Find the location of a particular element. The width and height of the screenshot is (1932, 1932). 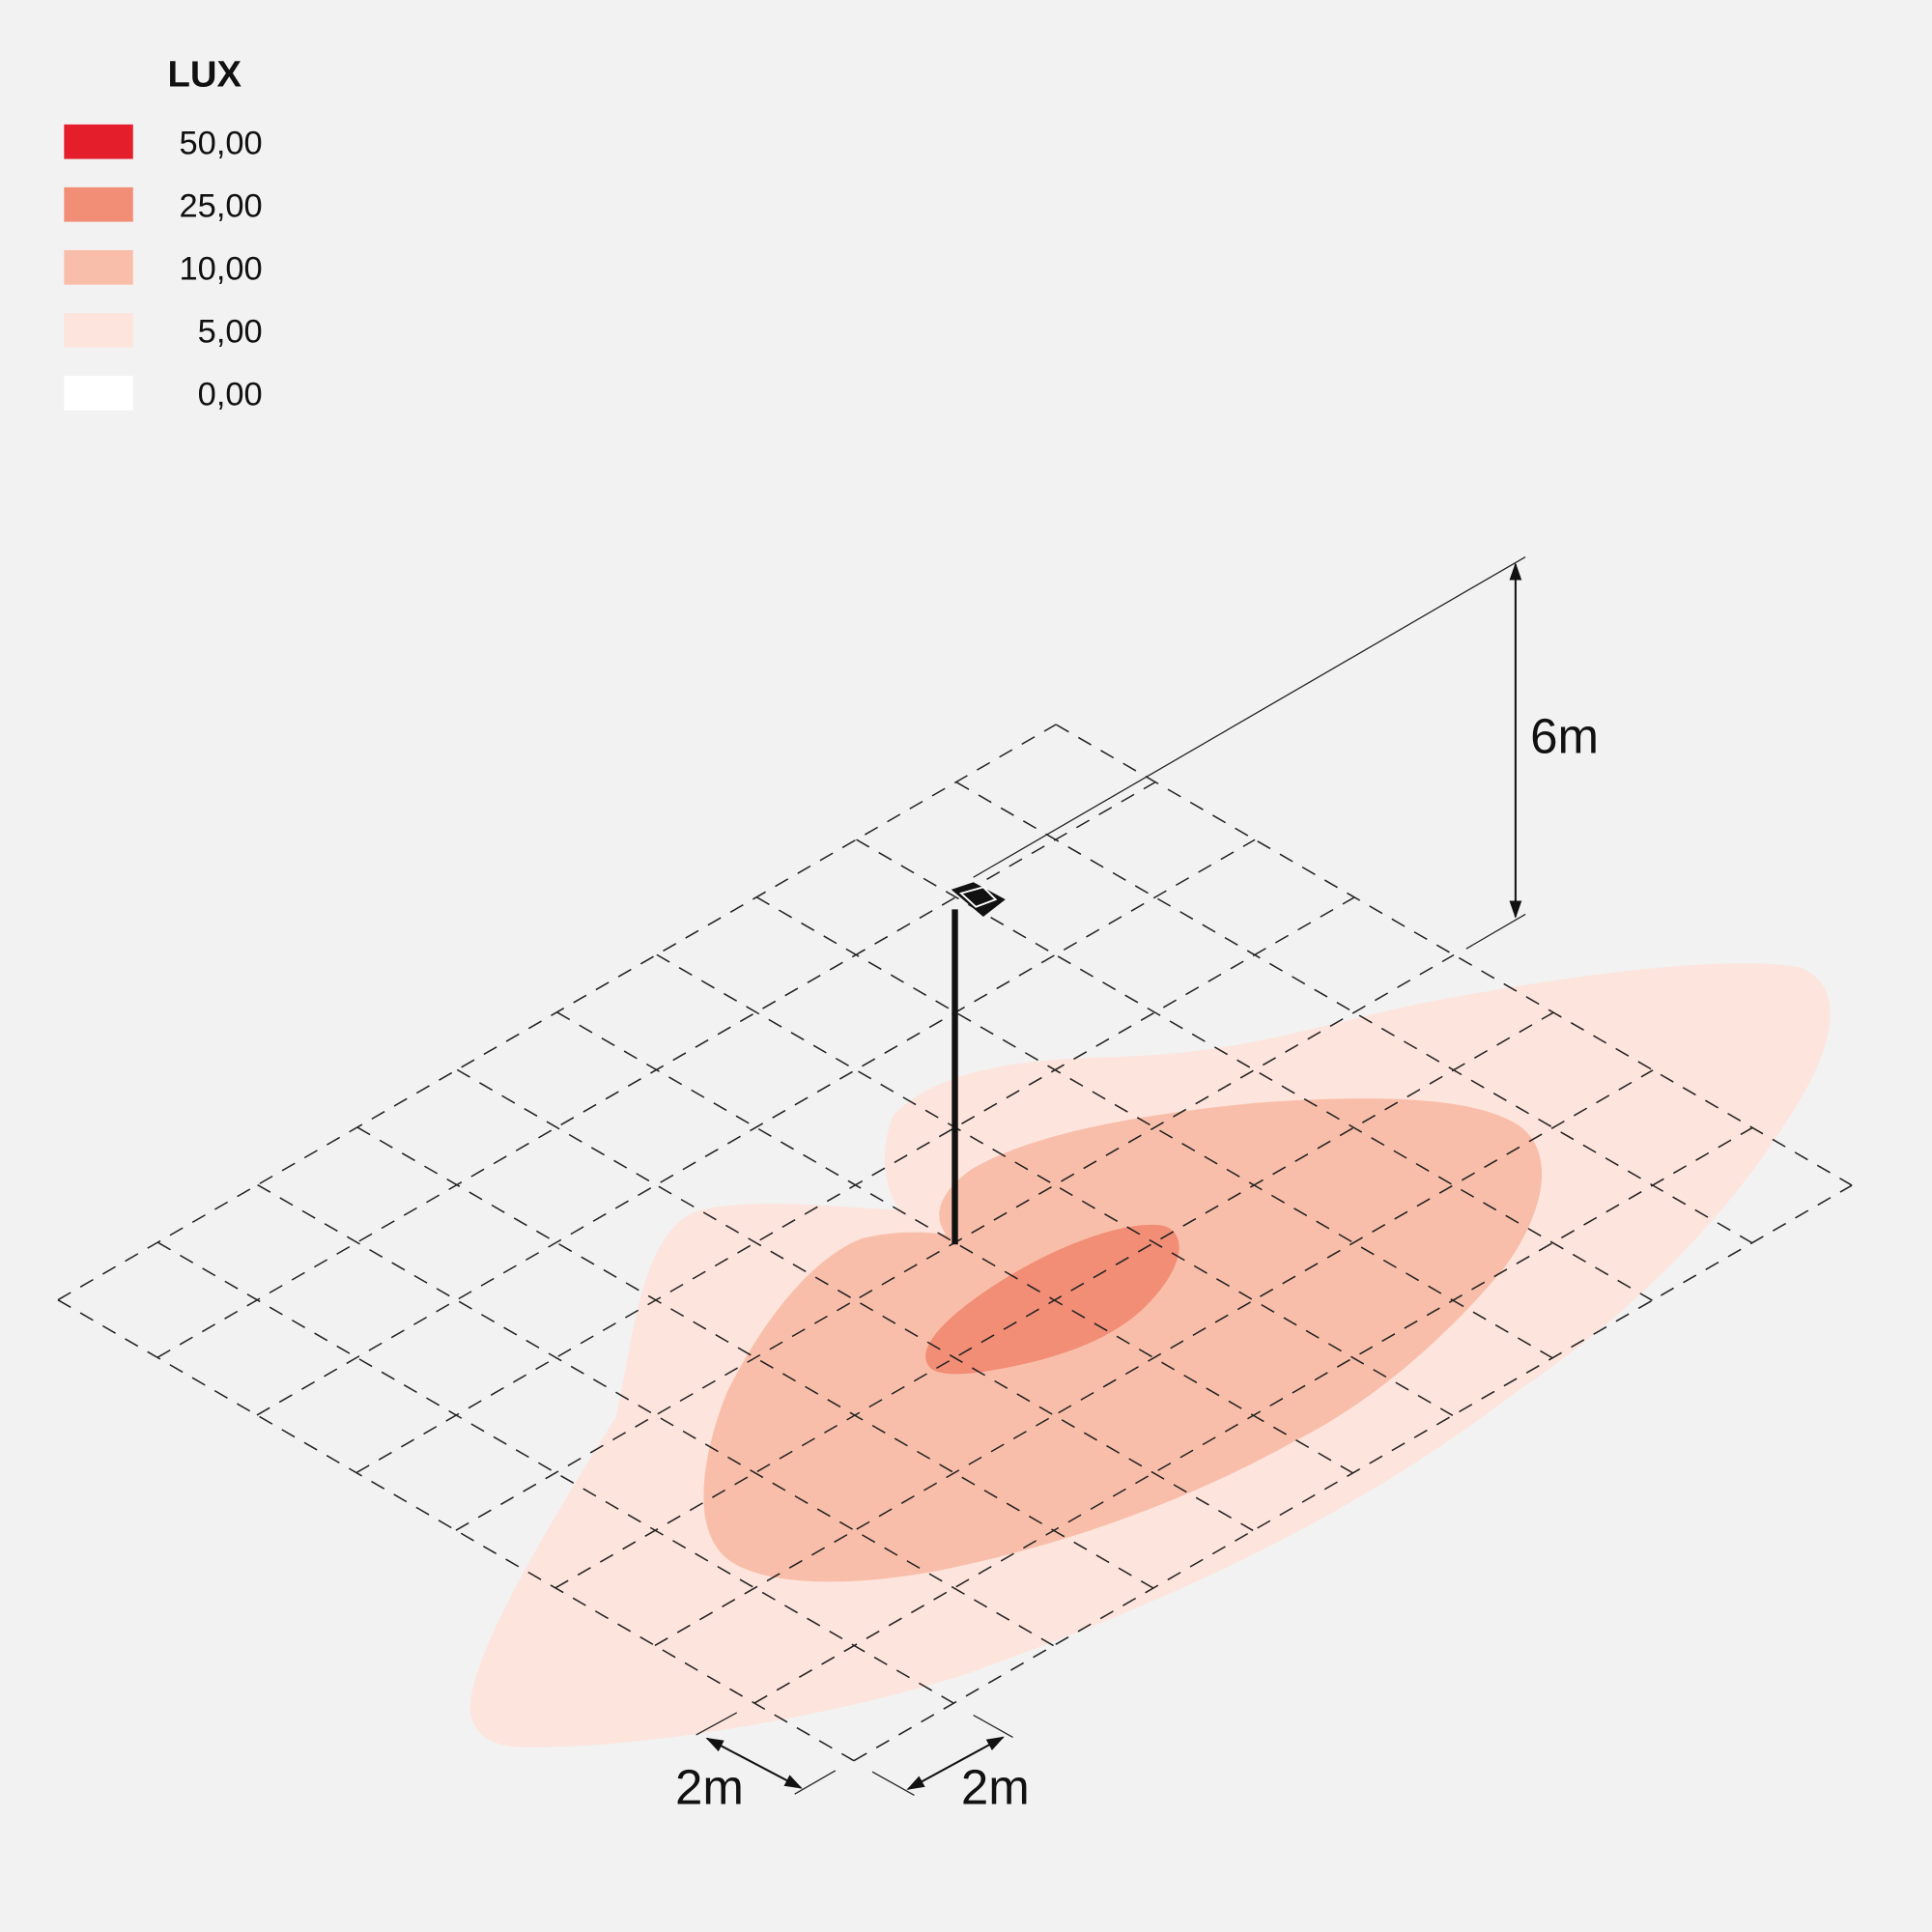

grid-x-arrow is located at coordinates (754, 1763).